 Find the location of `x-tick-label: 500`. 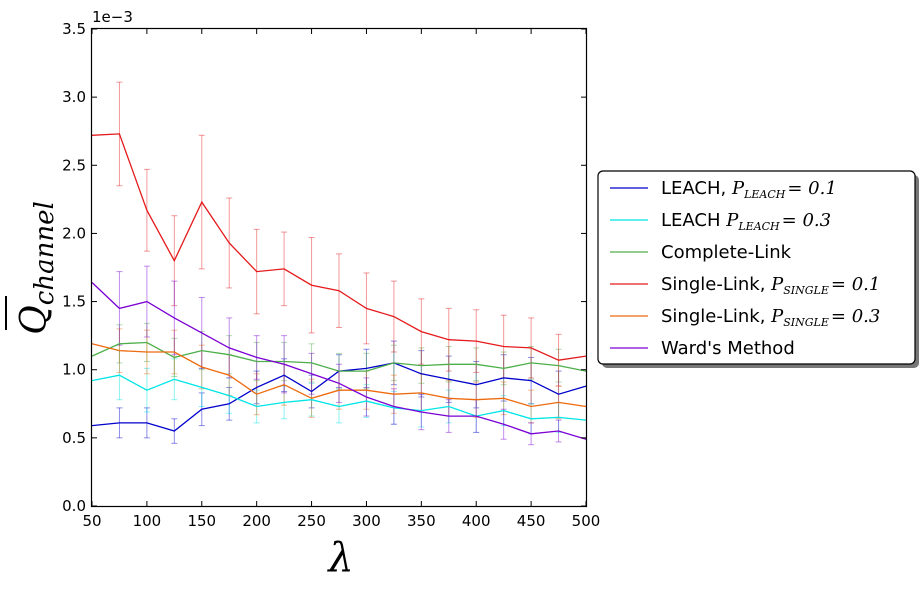

x-tick-label: 500 is located at coordinates (586, 521).